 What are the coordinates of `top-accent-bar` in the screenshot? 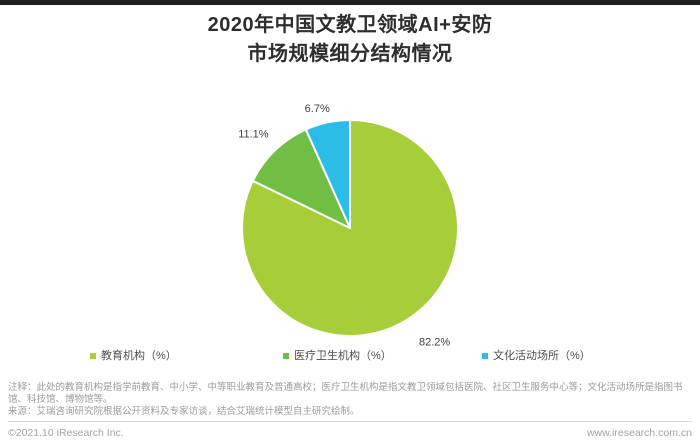 It's located at (350, 2).